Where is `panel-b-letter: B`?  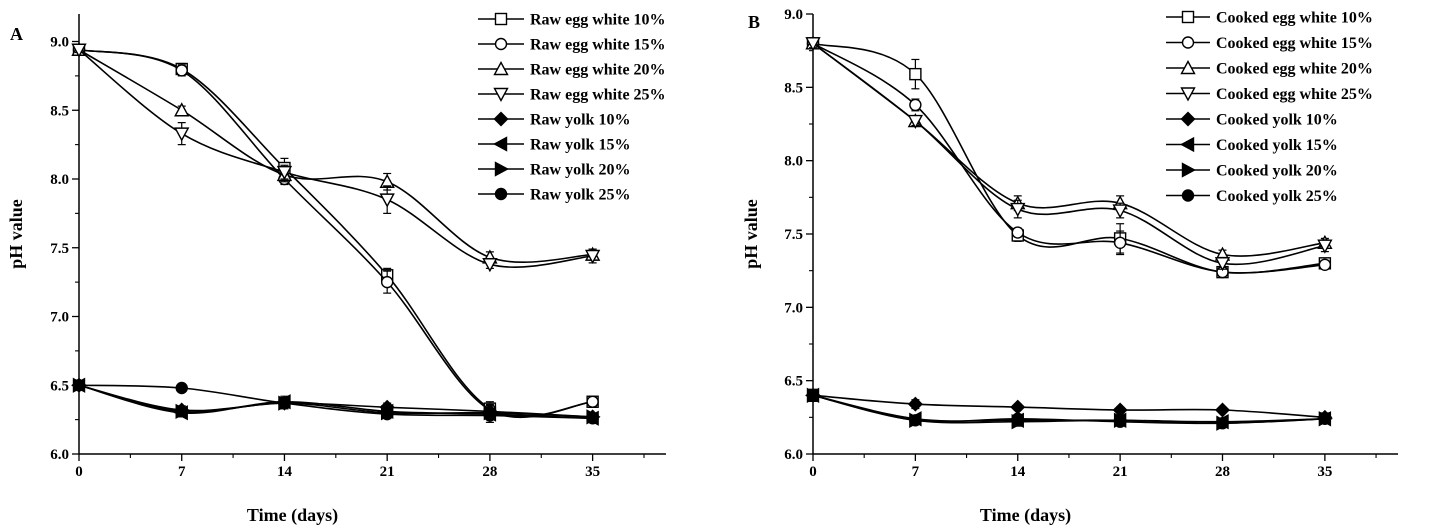 panel-b-letter: B is located at coordinates (754, 22).